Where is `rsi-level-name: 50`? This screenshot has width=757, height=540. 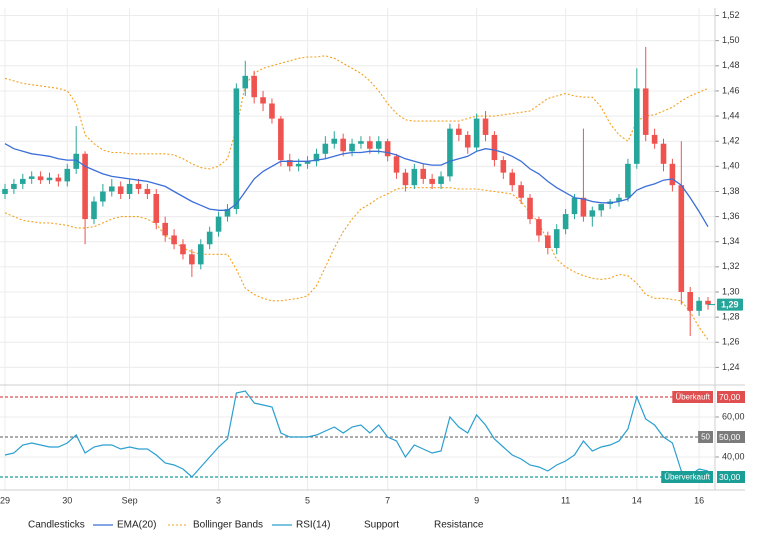 rsi-level-name: 50 is located at coordinates (705, 437).